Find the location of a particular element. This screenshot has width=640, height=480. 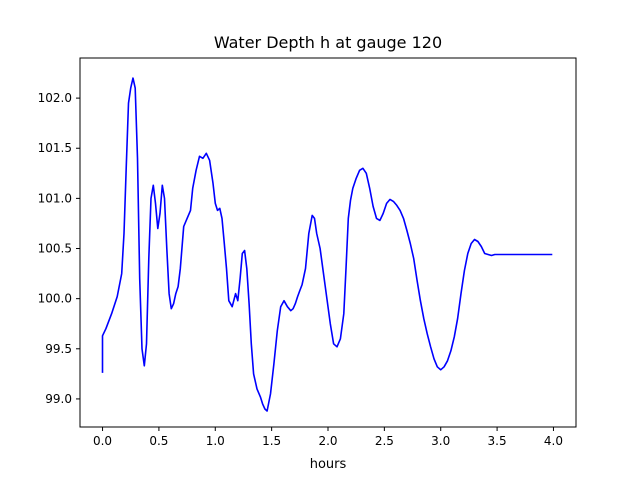

y-tick-label: 100.0 is located at coordinates (55, 299).